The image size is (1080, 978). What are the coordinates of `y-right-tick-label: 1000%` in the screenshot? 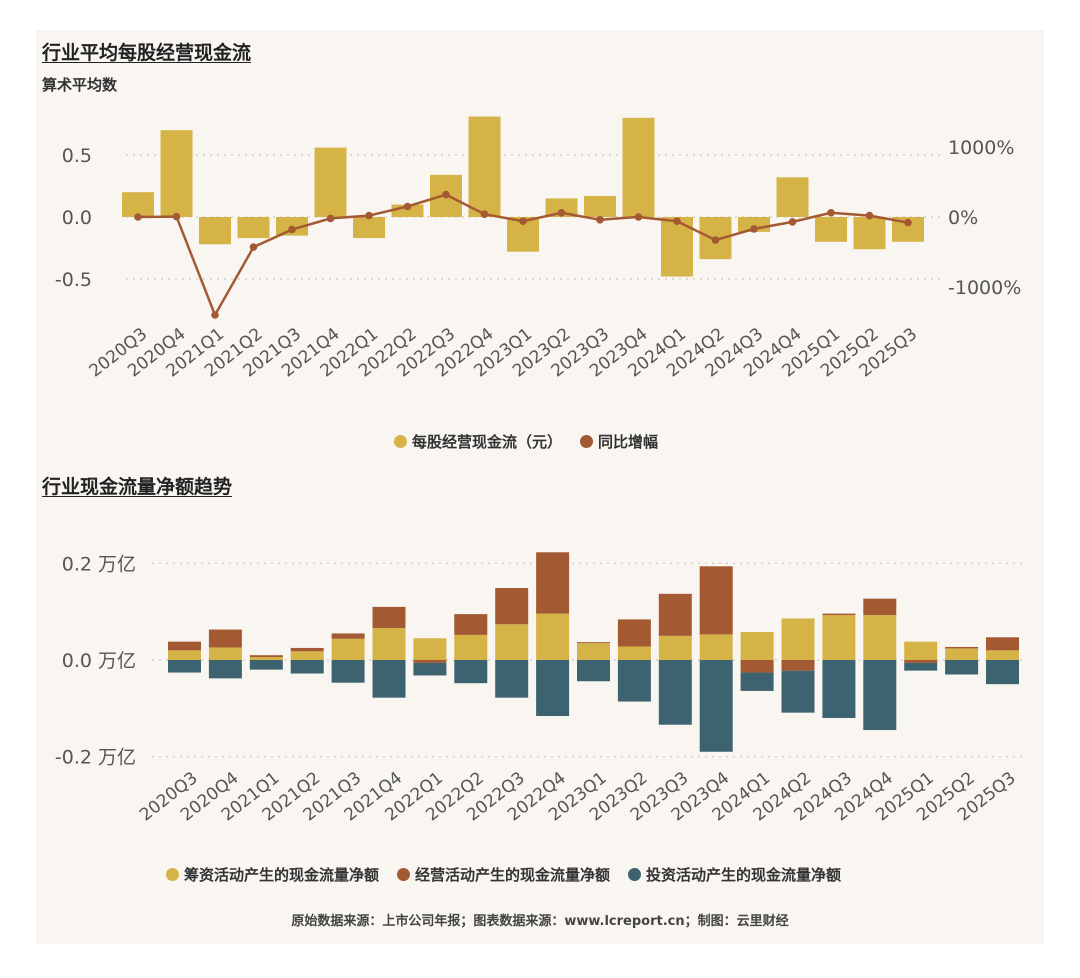 It's located at (981, 148).